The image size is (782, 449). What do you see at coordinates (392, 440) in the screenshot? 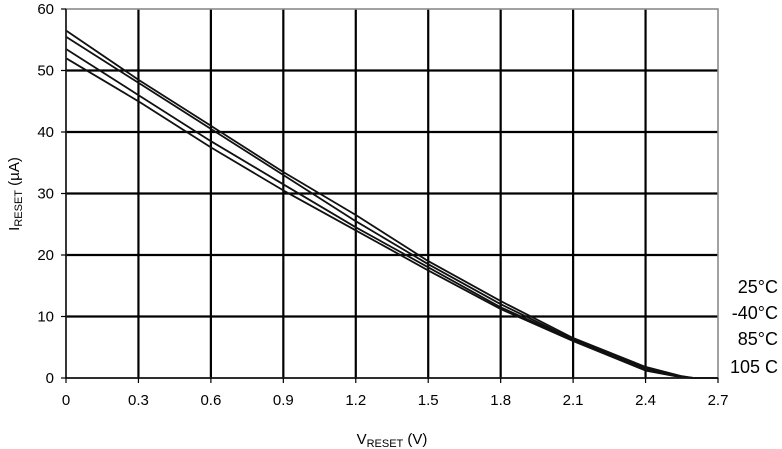
I see `x-axis-label: VRESET (V)` at bounding box center [392, 440].